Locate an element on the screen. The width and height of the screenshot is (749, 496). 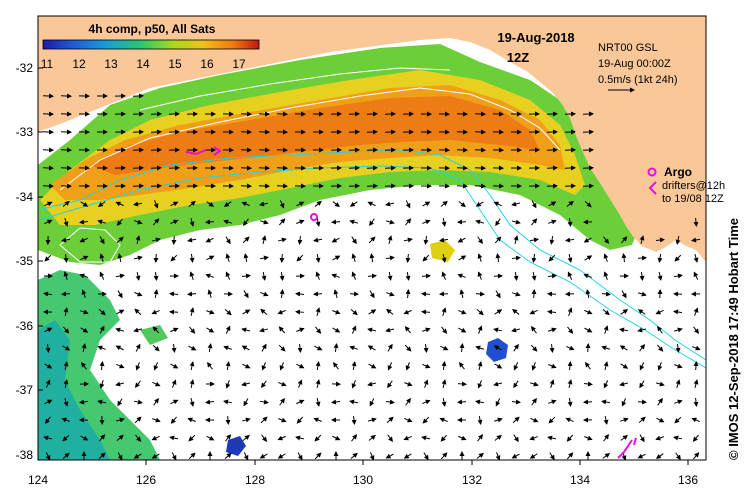
argo-track-arrow-icon is located at coordinates (203, 151).